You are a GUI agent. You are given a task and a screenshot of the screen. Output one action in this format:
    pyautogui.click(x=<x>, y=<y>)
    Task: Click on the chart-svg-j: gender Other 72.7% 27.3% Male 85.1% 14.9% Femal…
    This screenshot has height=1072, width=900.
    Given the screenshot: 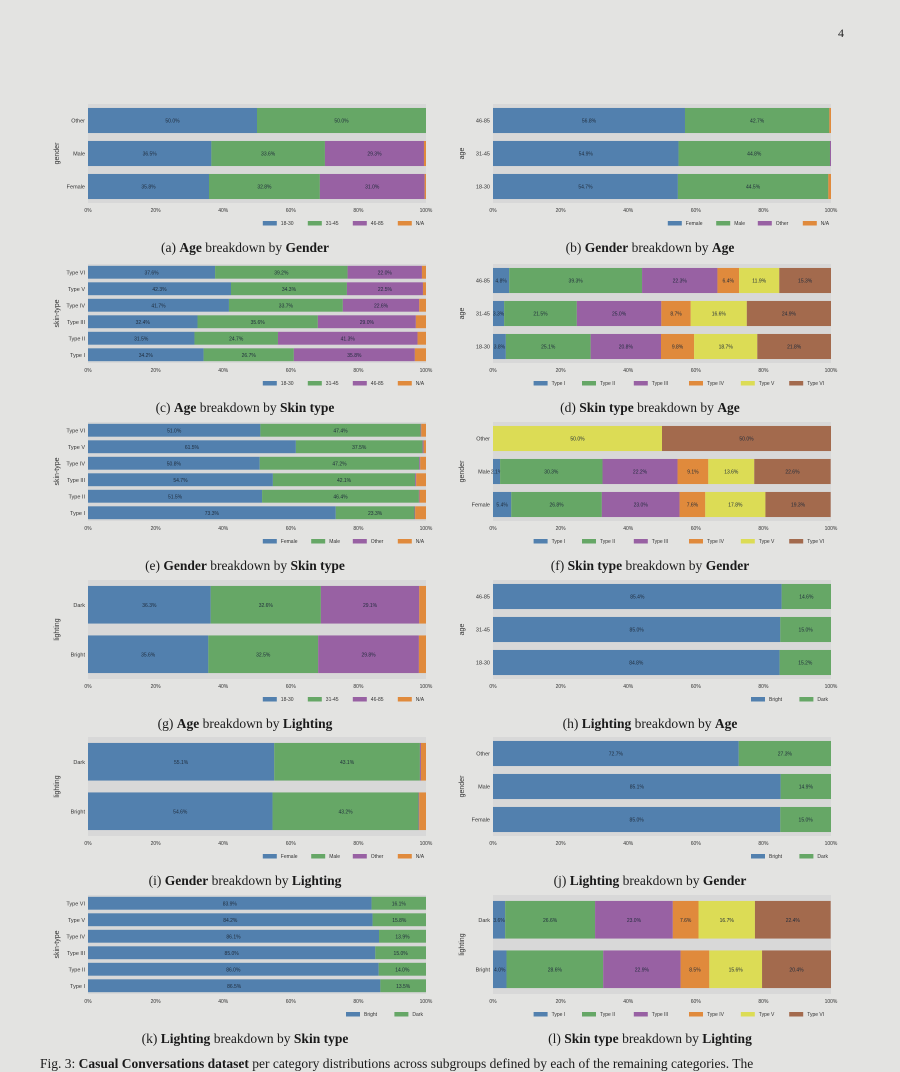 What is the action you would take?
    pyautogui.click(x=648, y=798)
    